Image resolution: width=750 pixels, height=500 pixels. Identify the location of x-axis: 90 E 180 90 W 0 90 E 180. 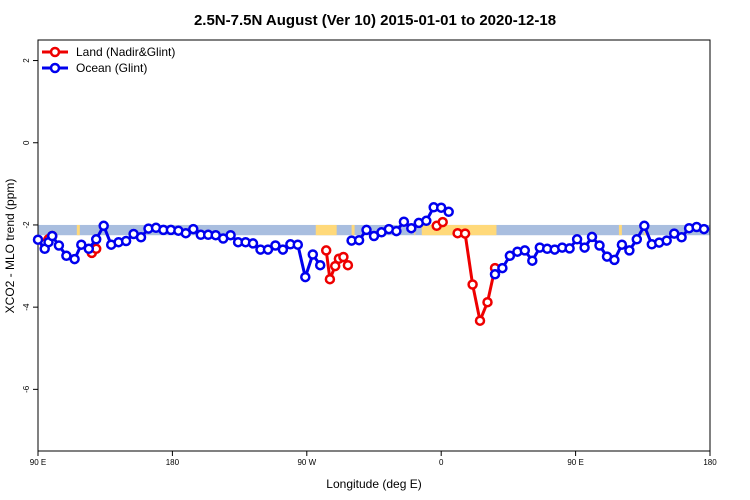
(373, 459).